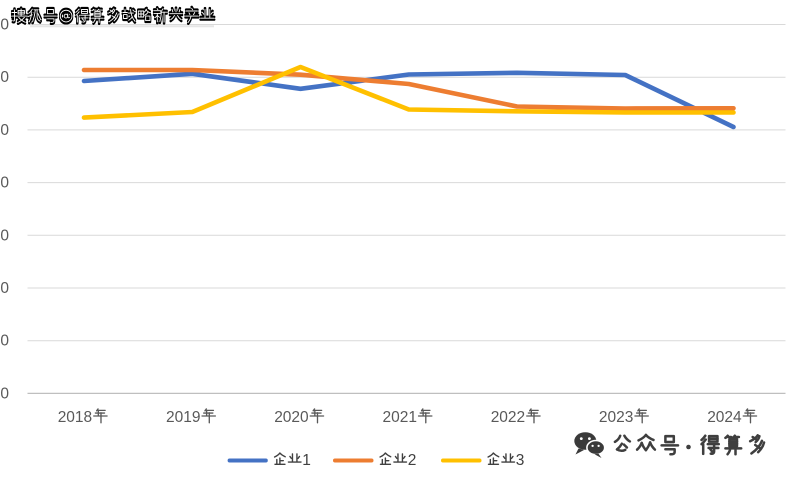  Describe the element at coordinates (616, 417) in the screenshot. I see `svg-text: 2023` at that location.